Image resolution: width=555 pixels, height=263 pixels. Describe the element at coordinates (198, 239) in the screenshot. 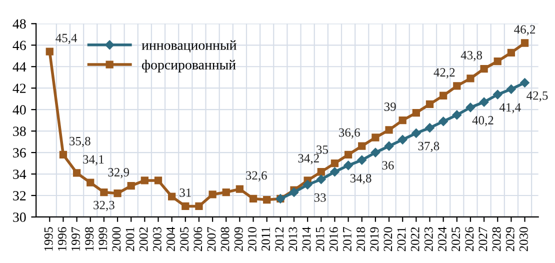

I see `x-tick-label: 2006` at that location.